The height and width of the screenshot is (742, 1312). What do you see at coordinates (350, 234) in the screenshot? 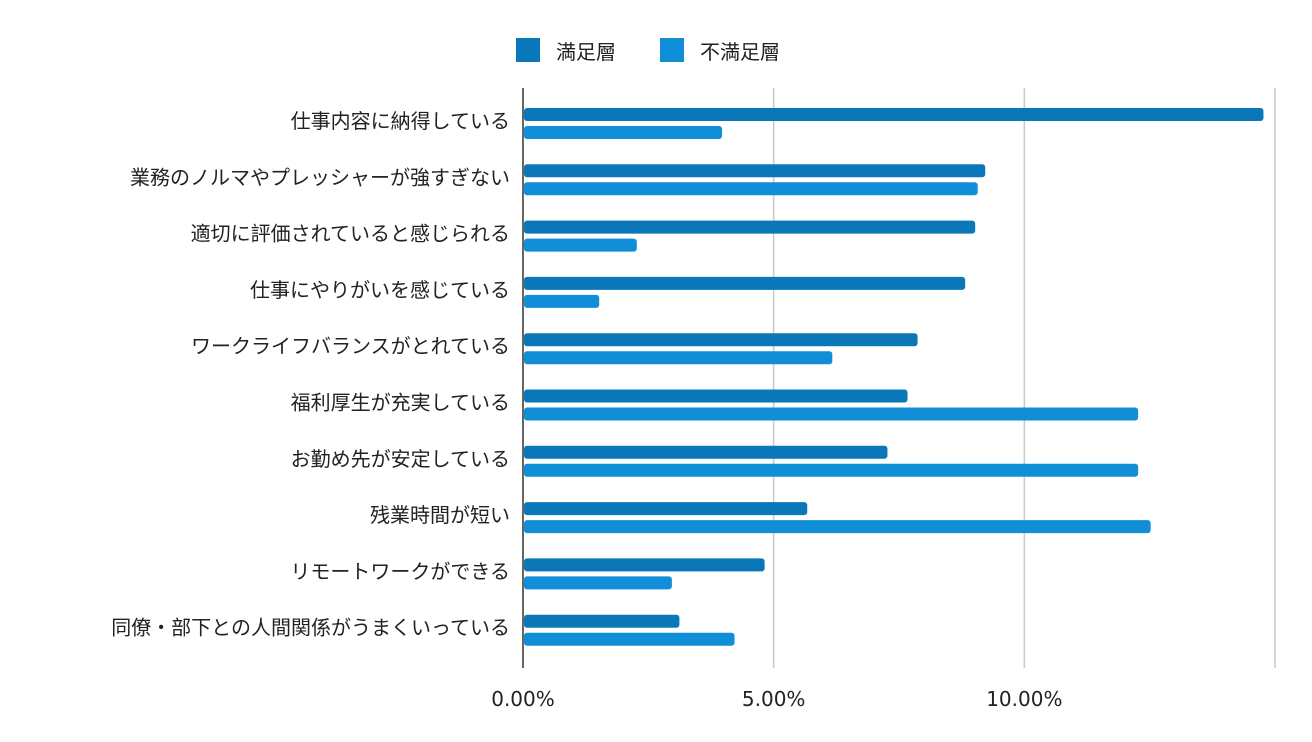
I see `category-label: 適切に評価されていると感じられる` at bounding box center [350, 234].